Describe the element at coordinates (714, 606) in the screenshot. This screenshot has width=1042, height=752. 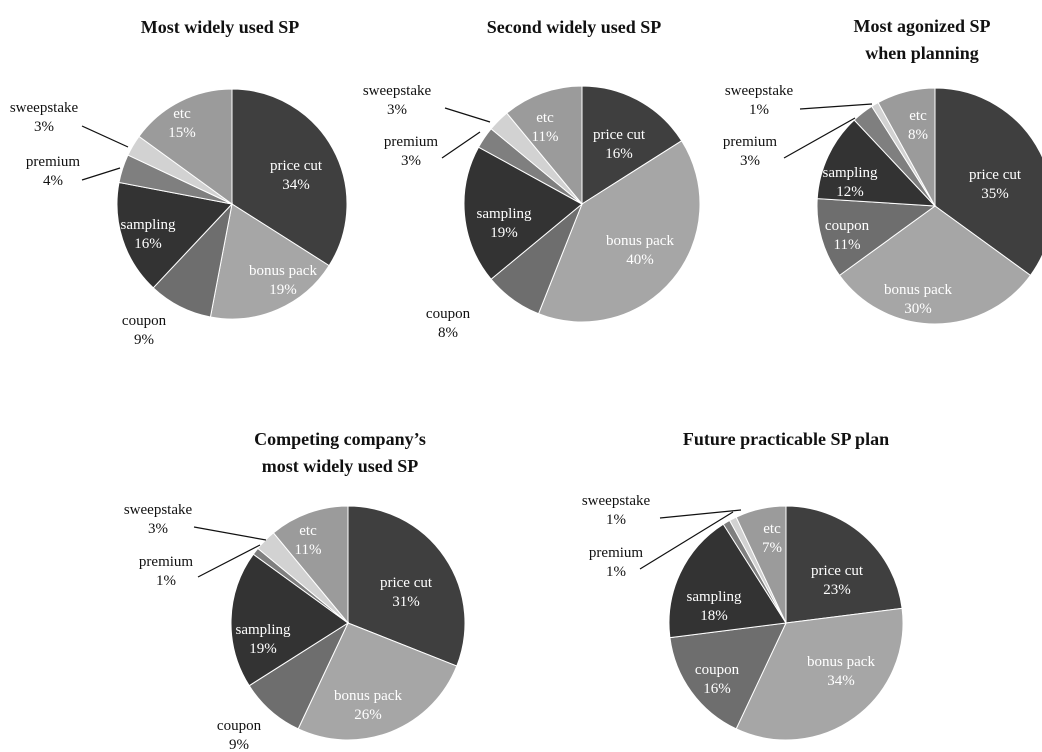
I see `slice-label-sampling: sampling 18%` at that location.